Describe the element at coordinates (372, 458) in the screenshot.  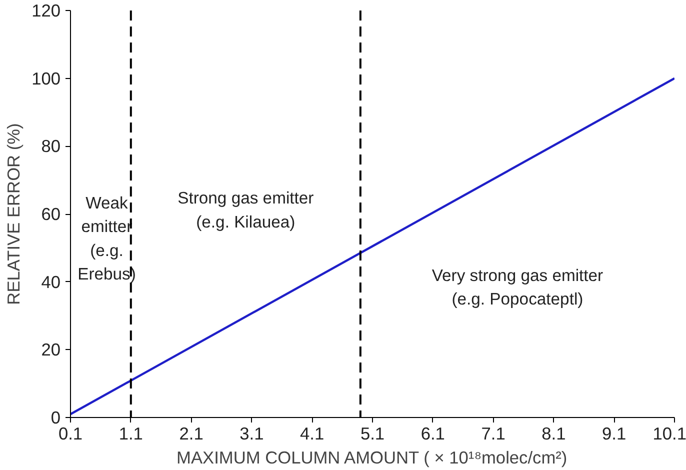
I see `x-axis-title: MAXIMUM COLUMN AMOUNT ( × 10¹⁸molec/cm²)` at that location.